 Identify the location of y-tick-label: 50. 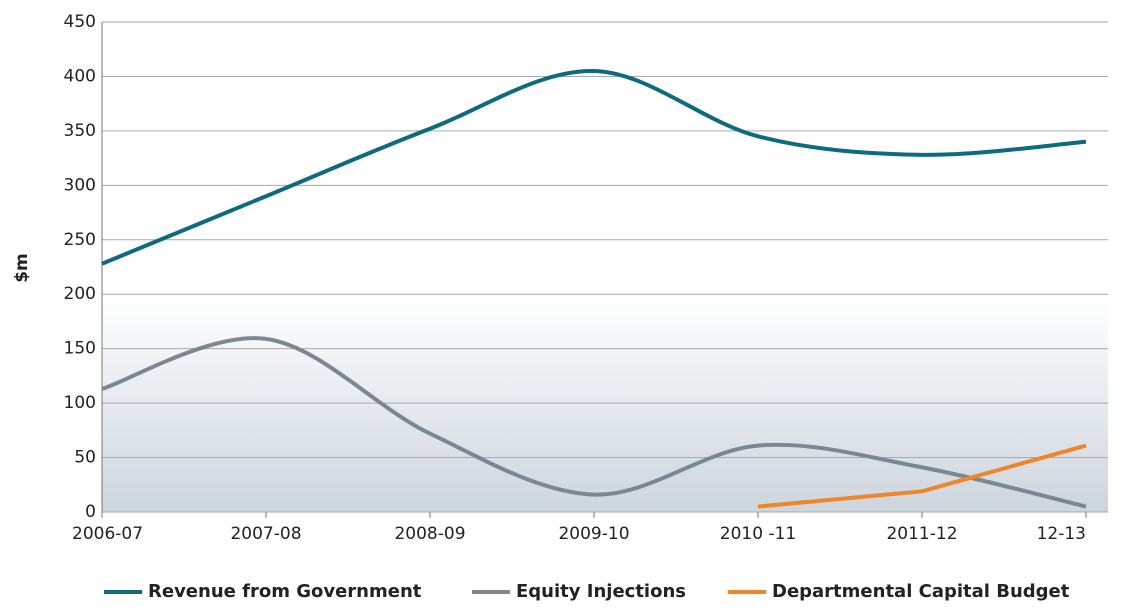
(85, 458).